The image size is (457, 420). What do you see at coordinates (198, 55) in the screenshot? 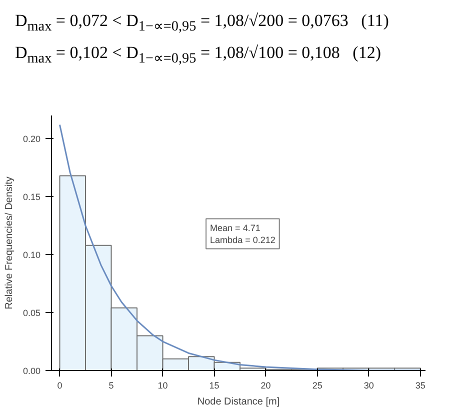
I see `text: D$_{max}$ = 0,102 < D$_{1−∝=0,95}$ = 1,08/√100 = 0,108 (12)` at bounding box center [198, 55].